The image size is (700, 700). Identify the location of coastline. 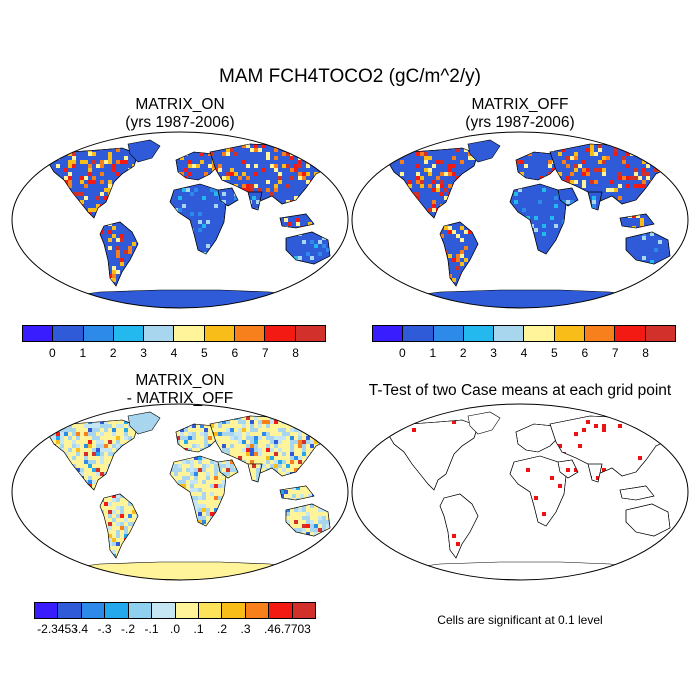
(459, 254).